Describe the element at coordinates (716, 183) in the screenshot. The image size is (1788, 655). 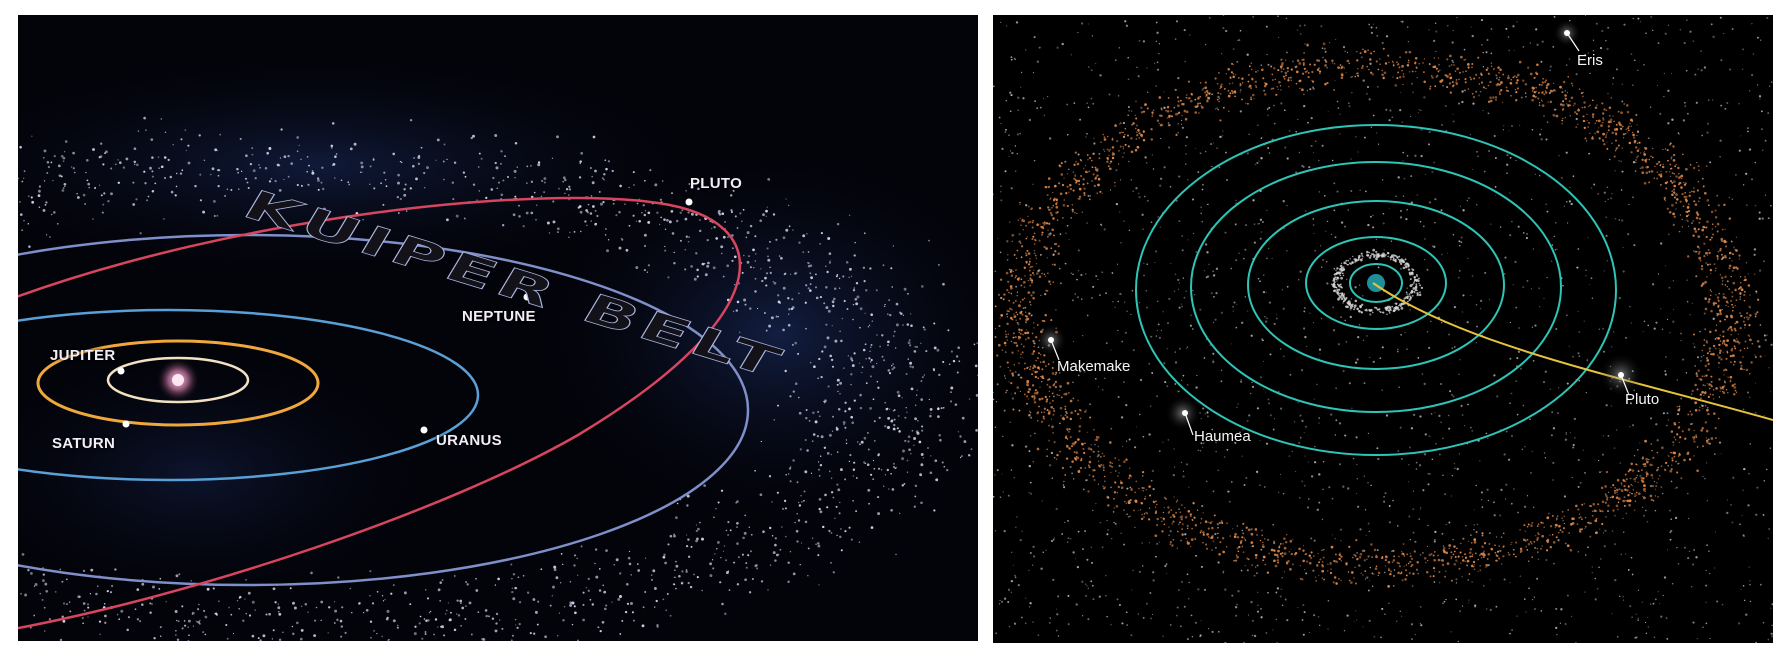
I see `label-pluto: PLUTO` at that location.